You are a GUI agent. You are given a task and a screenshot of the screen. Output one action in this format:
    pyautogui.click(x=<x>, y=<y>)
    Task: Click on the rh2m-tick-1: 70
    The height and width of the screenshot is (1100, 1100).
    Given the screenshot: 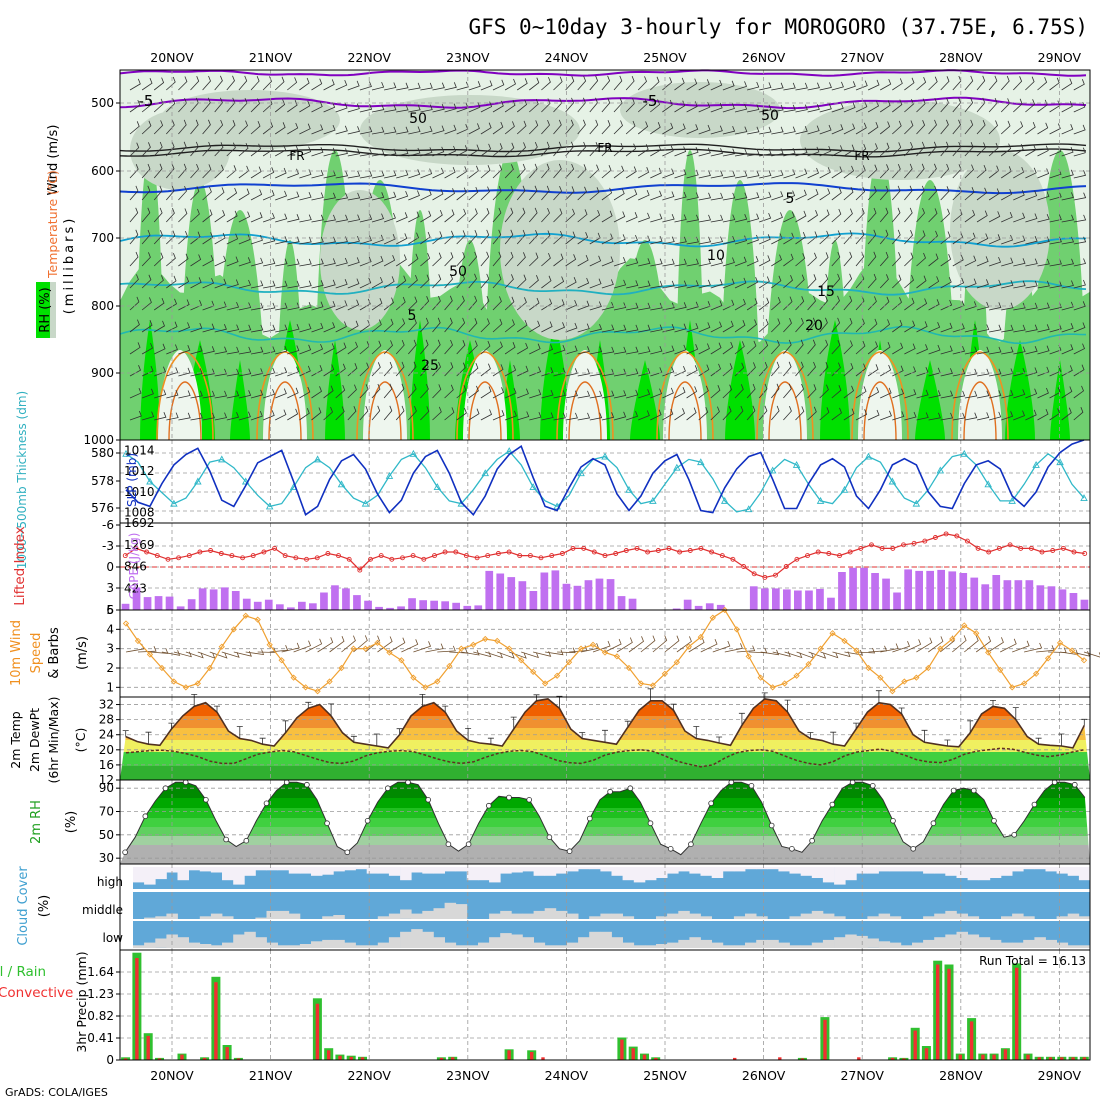 What is the action you would take?
    pyautogui.click(x=106, y=812)
    